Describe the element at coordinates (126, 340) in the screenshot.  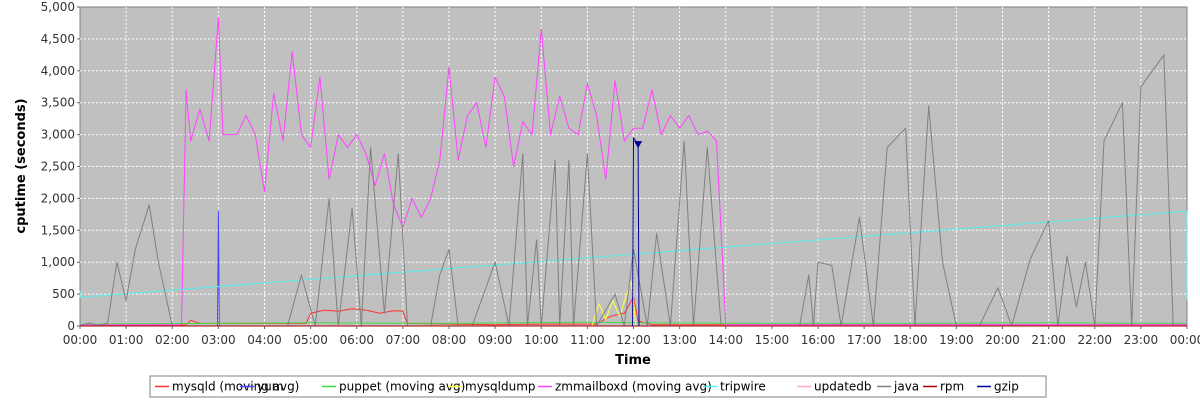
I see `x-tick-label: 01:00` at that location.